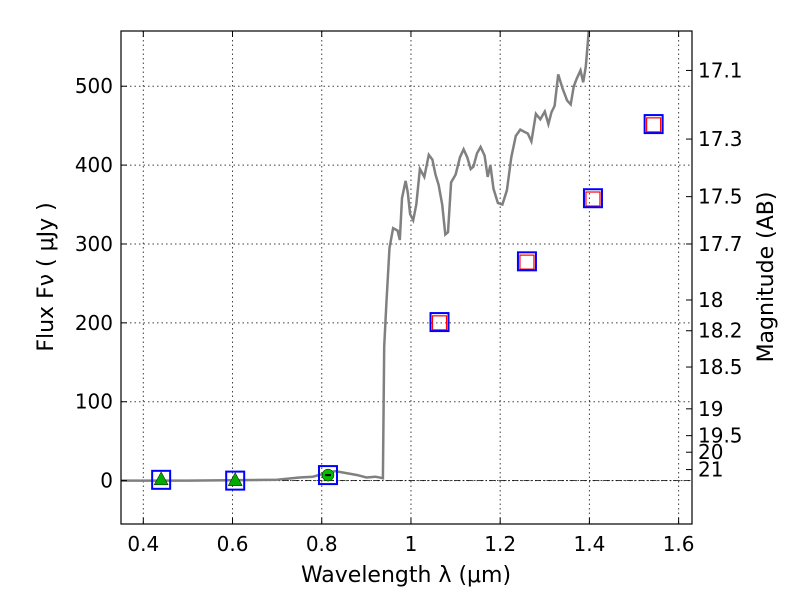 This screenshot has width=800, height=600. Describe the element at coordinates (46, 276) in the screenshot. I see `y-axis-title: Flux Fν ( μJy )` at that location.